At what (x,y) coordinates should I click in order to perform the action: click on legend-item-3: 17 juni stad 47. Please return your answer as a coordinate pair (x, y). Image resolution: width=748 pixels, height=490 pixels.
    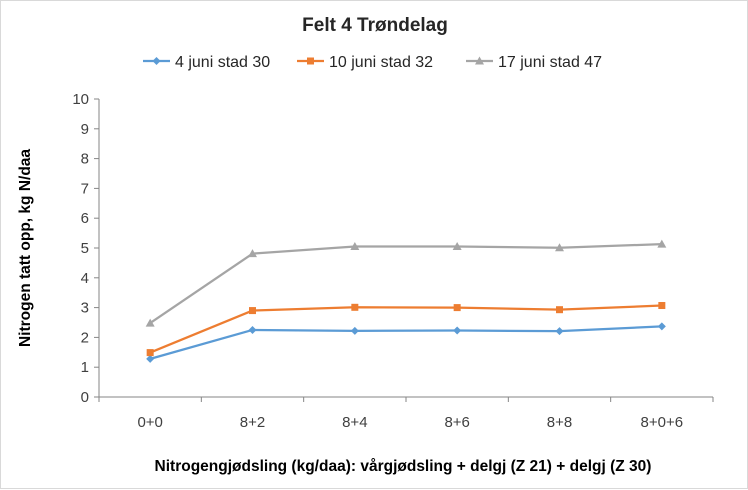
    Looking at the image, I should click on (534, 62).